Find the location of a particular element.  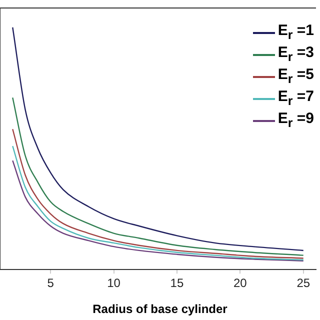

legend-label: E$_{r}$ =7 is located at coordinates (296, 99).